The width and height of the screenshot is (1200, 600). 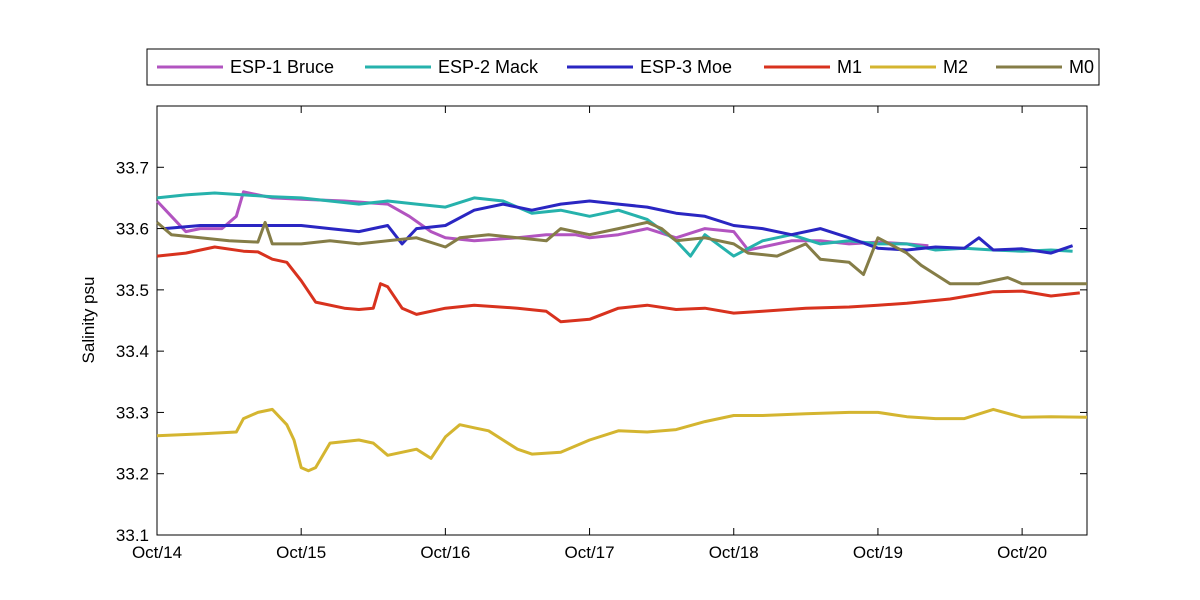 What do you see at coordinates (157, 552) in the screenshot?
I see `x-tick-label: Oct/14` at bounding box center [157, 552].